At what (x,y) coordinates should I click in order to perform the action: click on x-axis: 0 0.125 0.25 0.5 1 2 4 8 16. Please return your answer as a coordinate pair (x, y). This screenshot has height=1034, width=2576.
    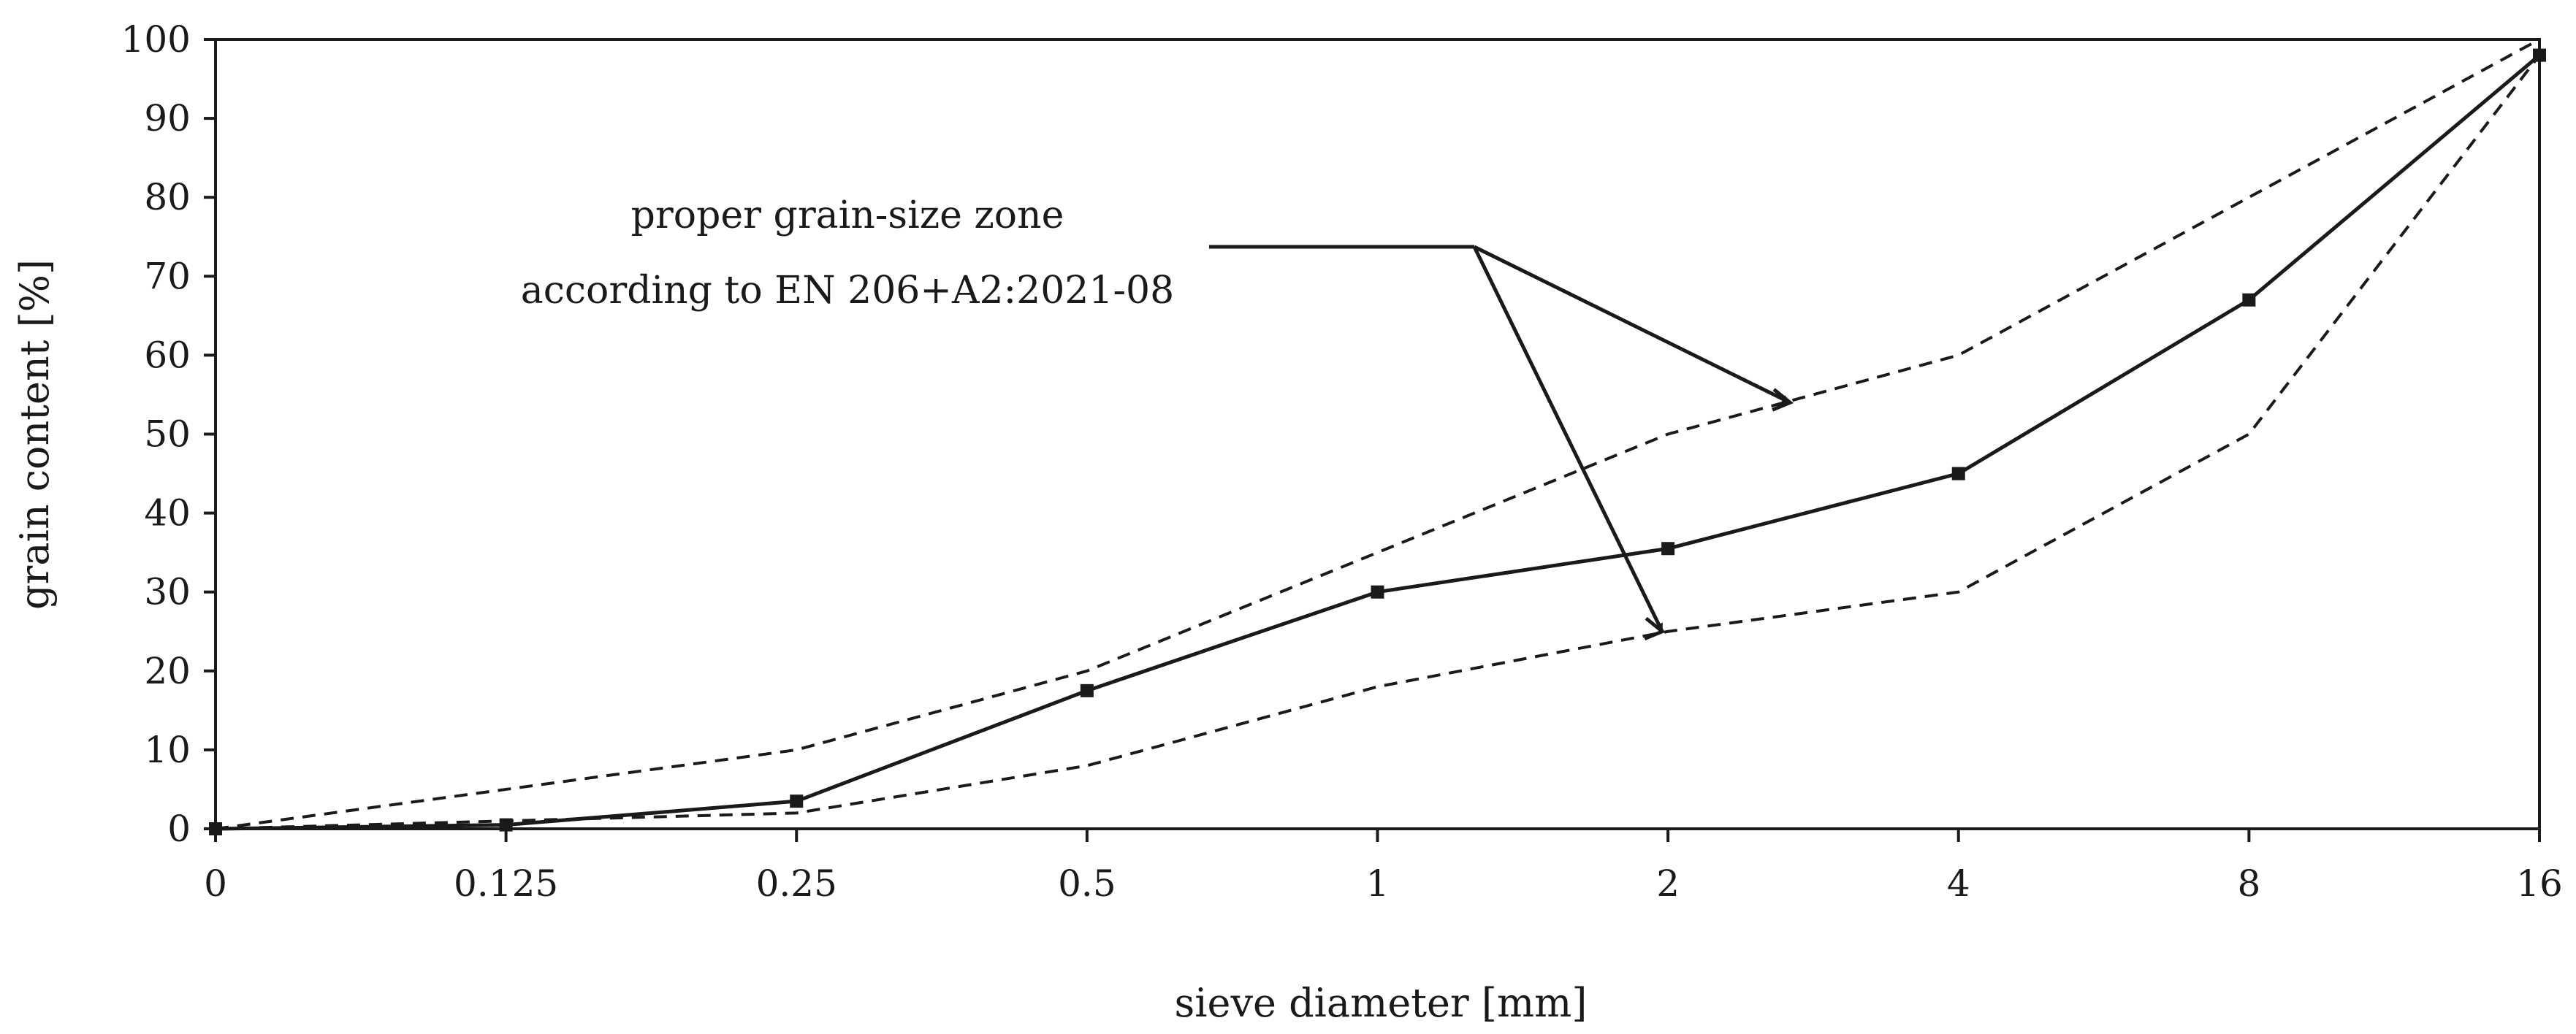
    Looking at the image, I should click on (1384, 867).